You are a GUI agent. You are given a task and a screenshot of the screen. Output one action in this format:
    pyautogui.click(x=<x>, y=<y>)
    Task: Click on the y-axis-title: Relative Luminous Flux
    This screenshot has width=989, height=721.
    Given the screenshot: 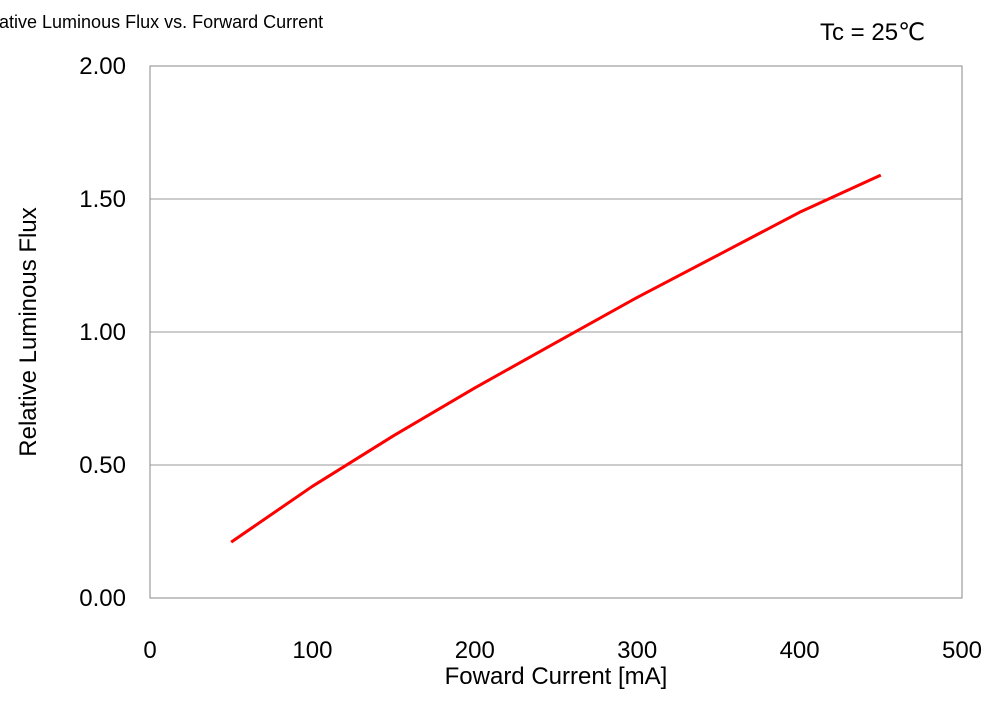 What is the action you would take?
    pyautogui.click(x=28, y=331)
    